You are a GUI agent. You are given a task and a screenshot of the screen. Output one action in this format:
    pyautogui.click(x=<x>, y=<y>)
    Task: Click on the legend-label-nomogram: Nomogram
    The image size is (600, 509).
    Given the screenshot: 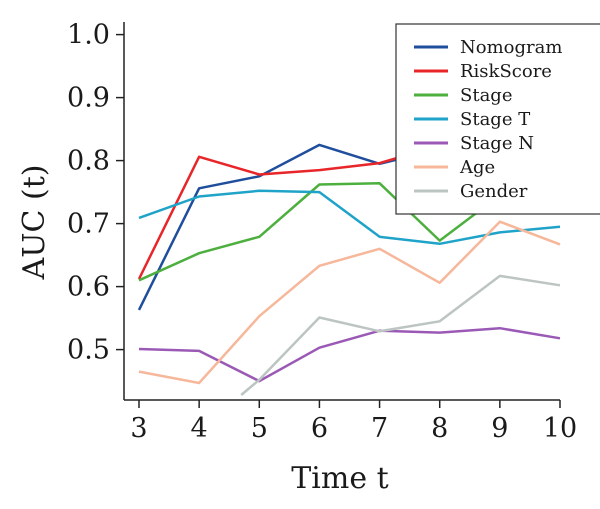 What is the action you would take?
    pyautogui.click(x=511, y=47)
    